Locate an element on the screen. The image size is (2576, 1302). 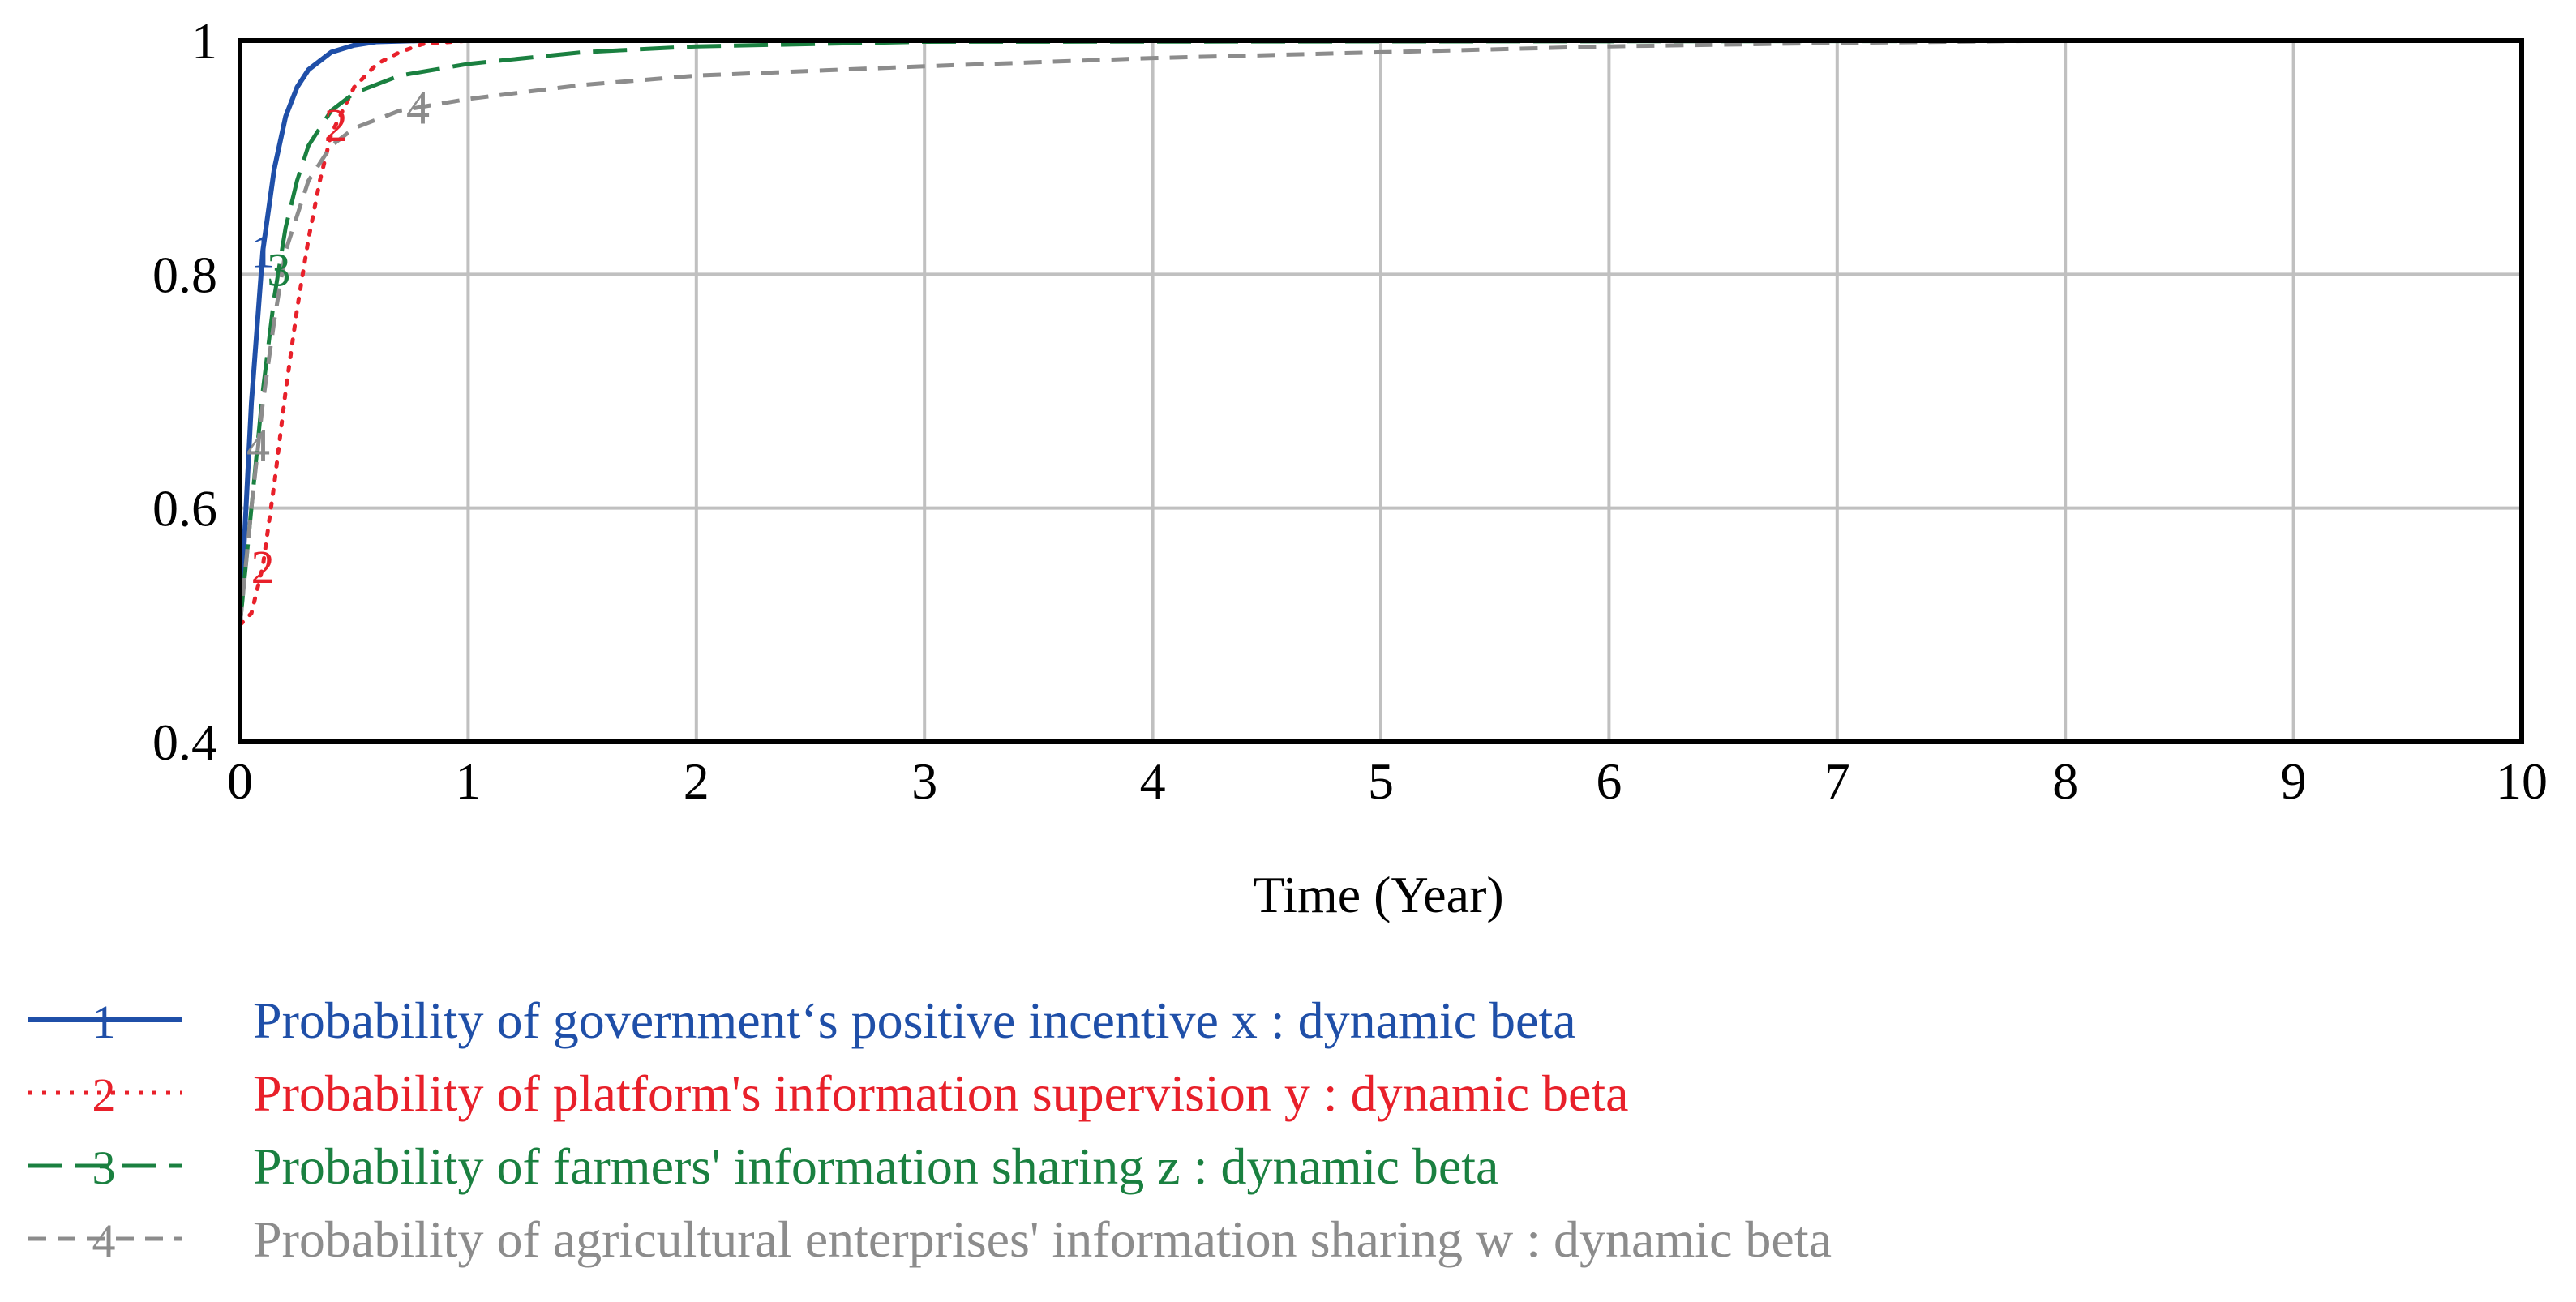
x-tick-label: 4 is located at coordinates (1153, 781).